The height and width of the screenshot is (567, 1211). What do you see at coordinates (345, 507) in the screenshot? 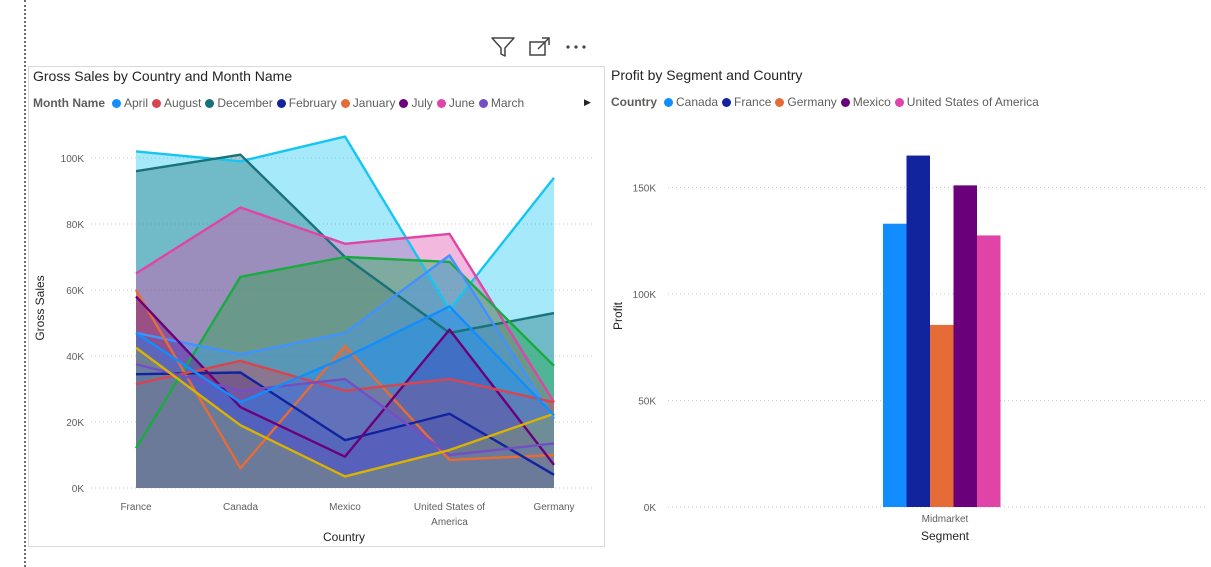
I see `x-tick-label: Mexico` at bounding box center [345, 507].